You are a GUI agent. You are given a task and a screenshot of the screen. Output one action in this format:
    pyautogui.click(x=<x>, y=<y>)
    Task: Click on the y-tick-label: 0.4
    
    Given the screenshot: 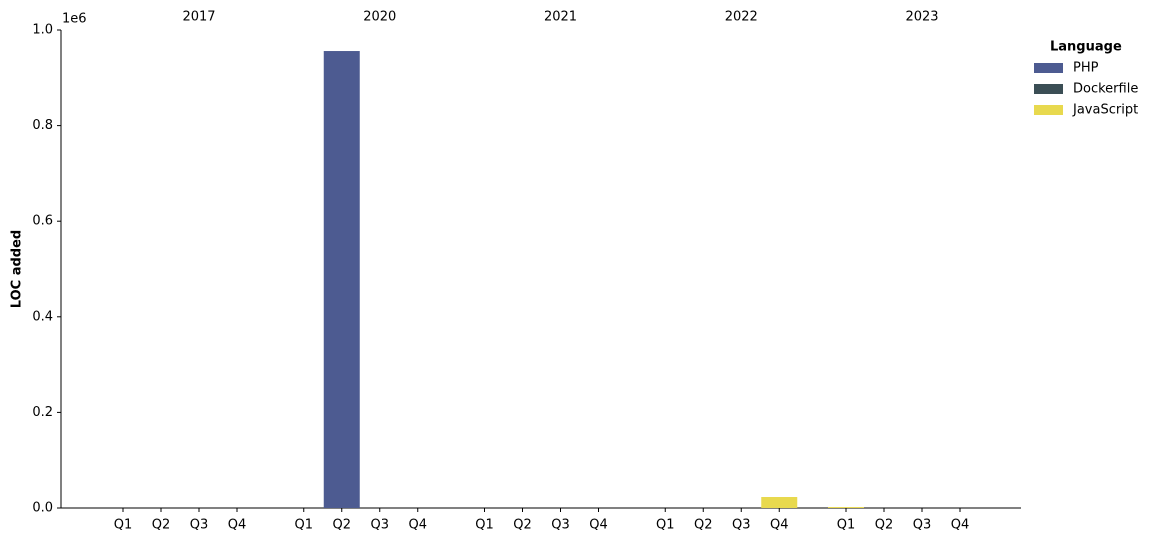 What is the action you would take?
    pyautogui.click(x=42, y=316)
    